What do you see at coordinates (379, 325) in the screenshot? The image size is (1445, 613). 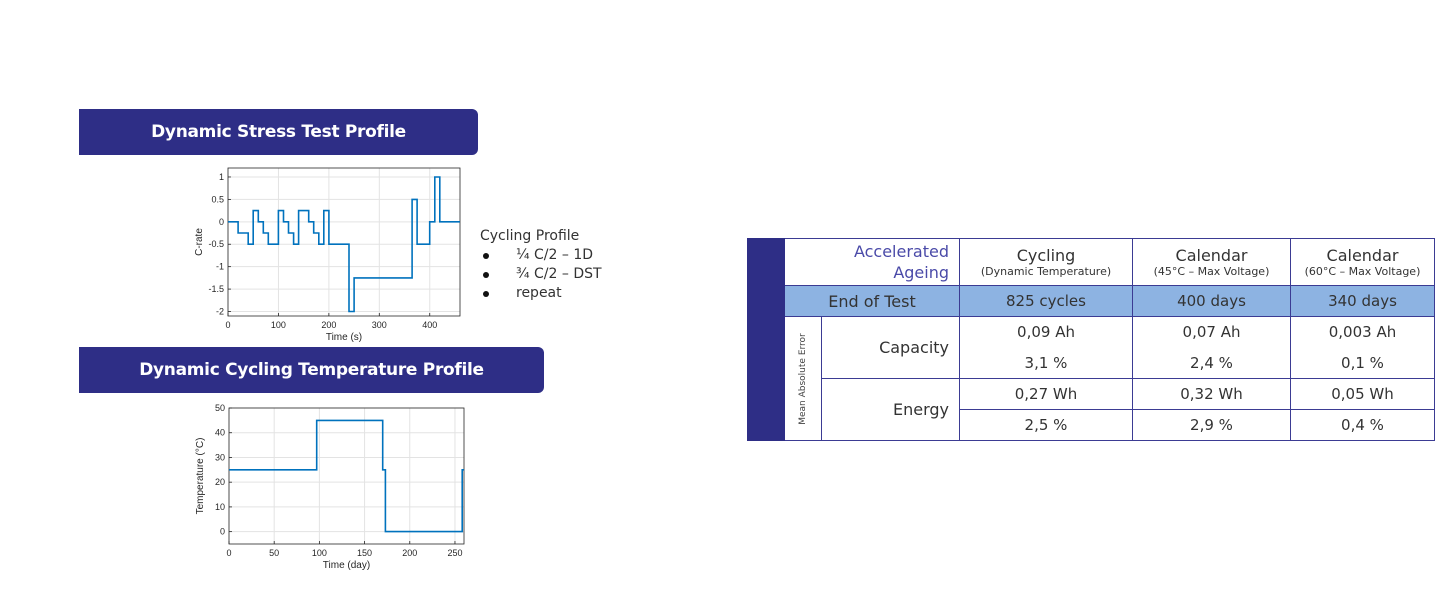 I see `x-tick-label: 300` at bounding box center [379, 325].